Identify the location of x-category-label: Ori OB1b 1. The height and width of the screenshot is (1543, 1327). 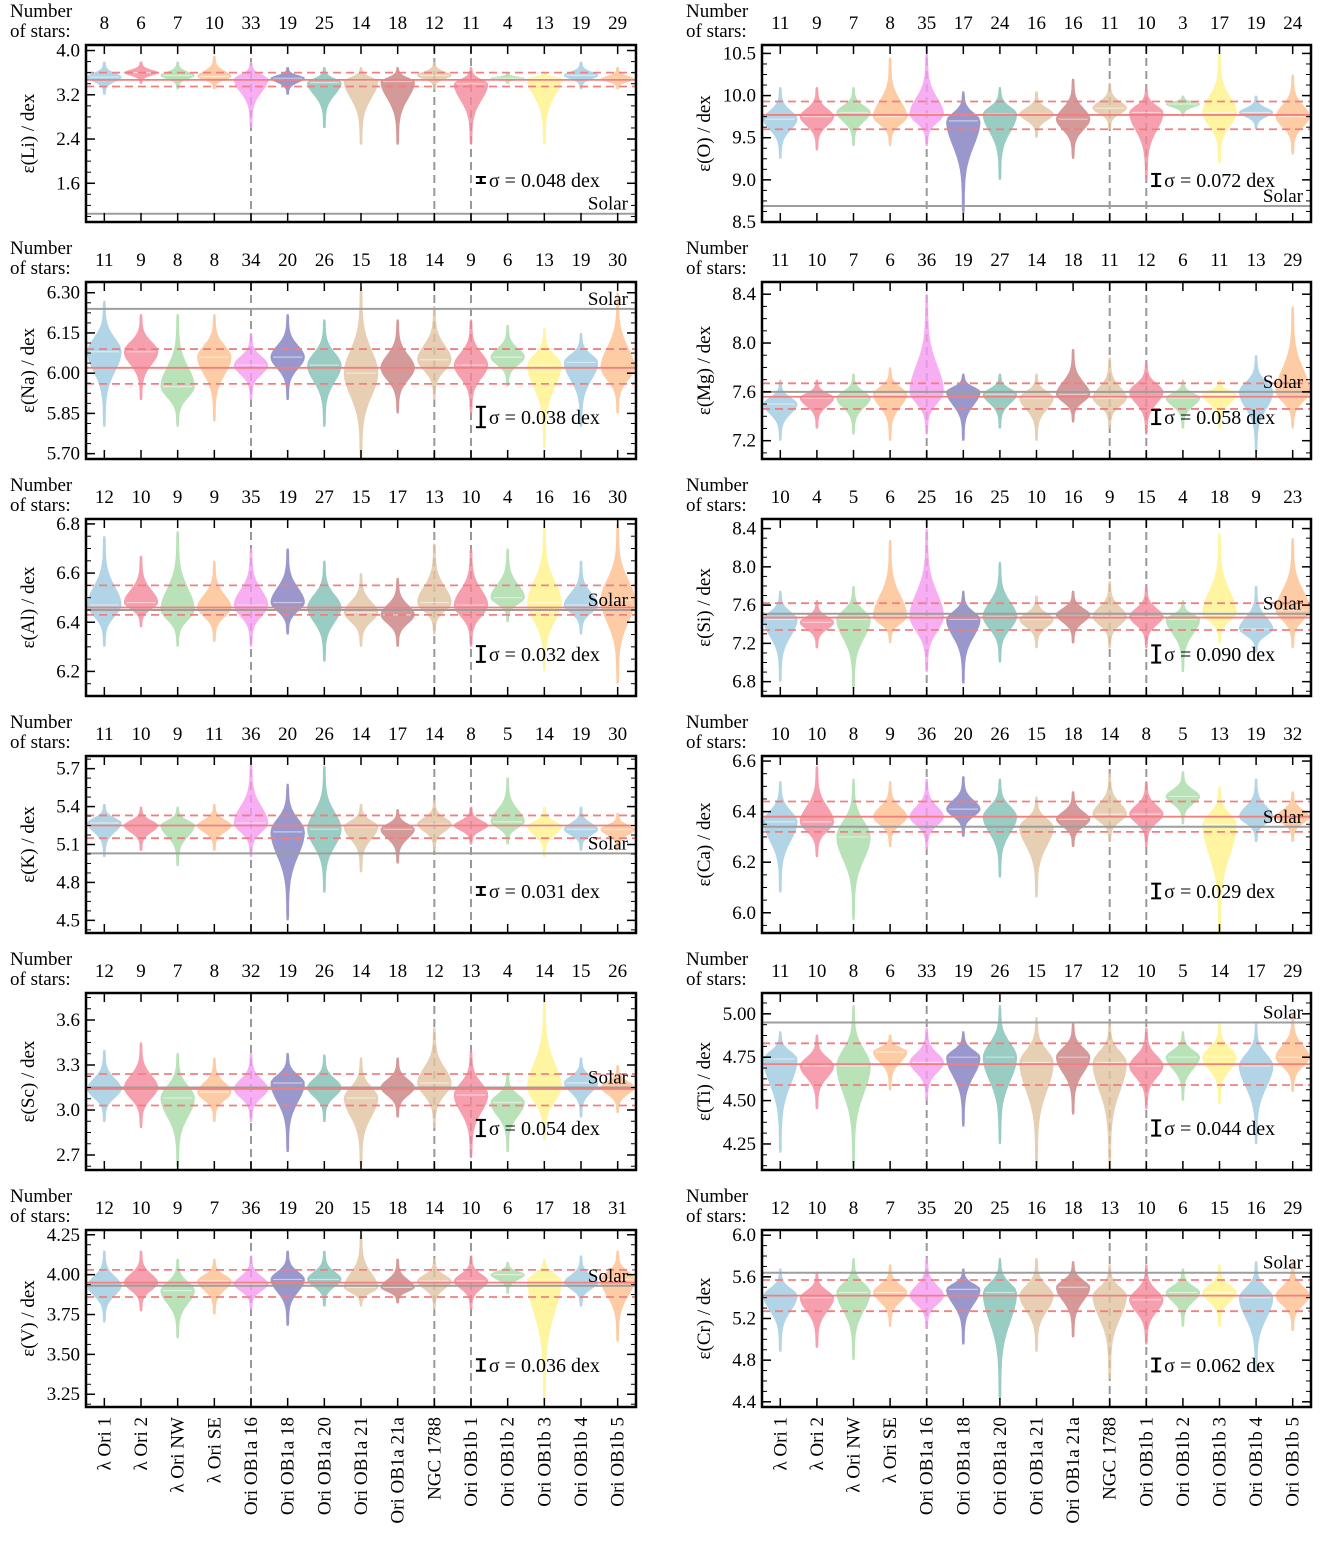
(471, 1462).